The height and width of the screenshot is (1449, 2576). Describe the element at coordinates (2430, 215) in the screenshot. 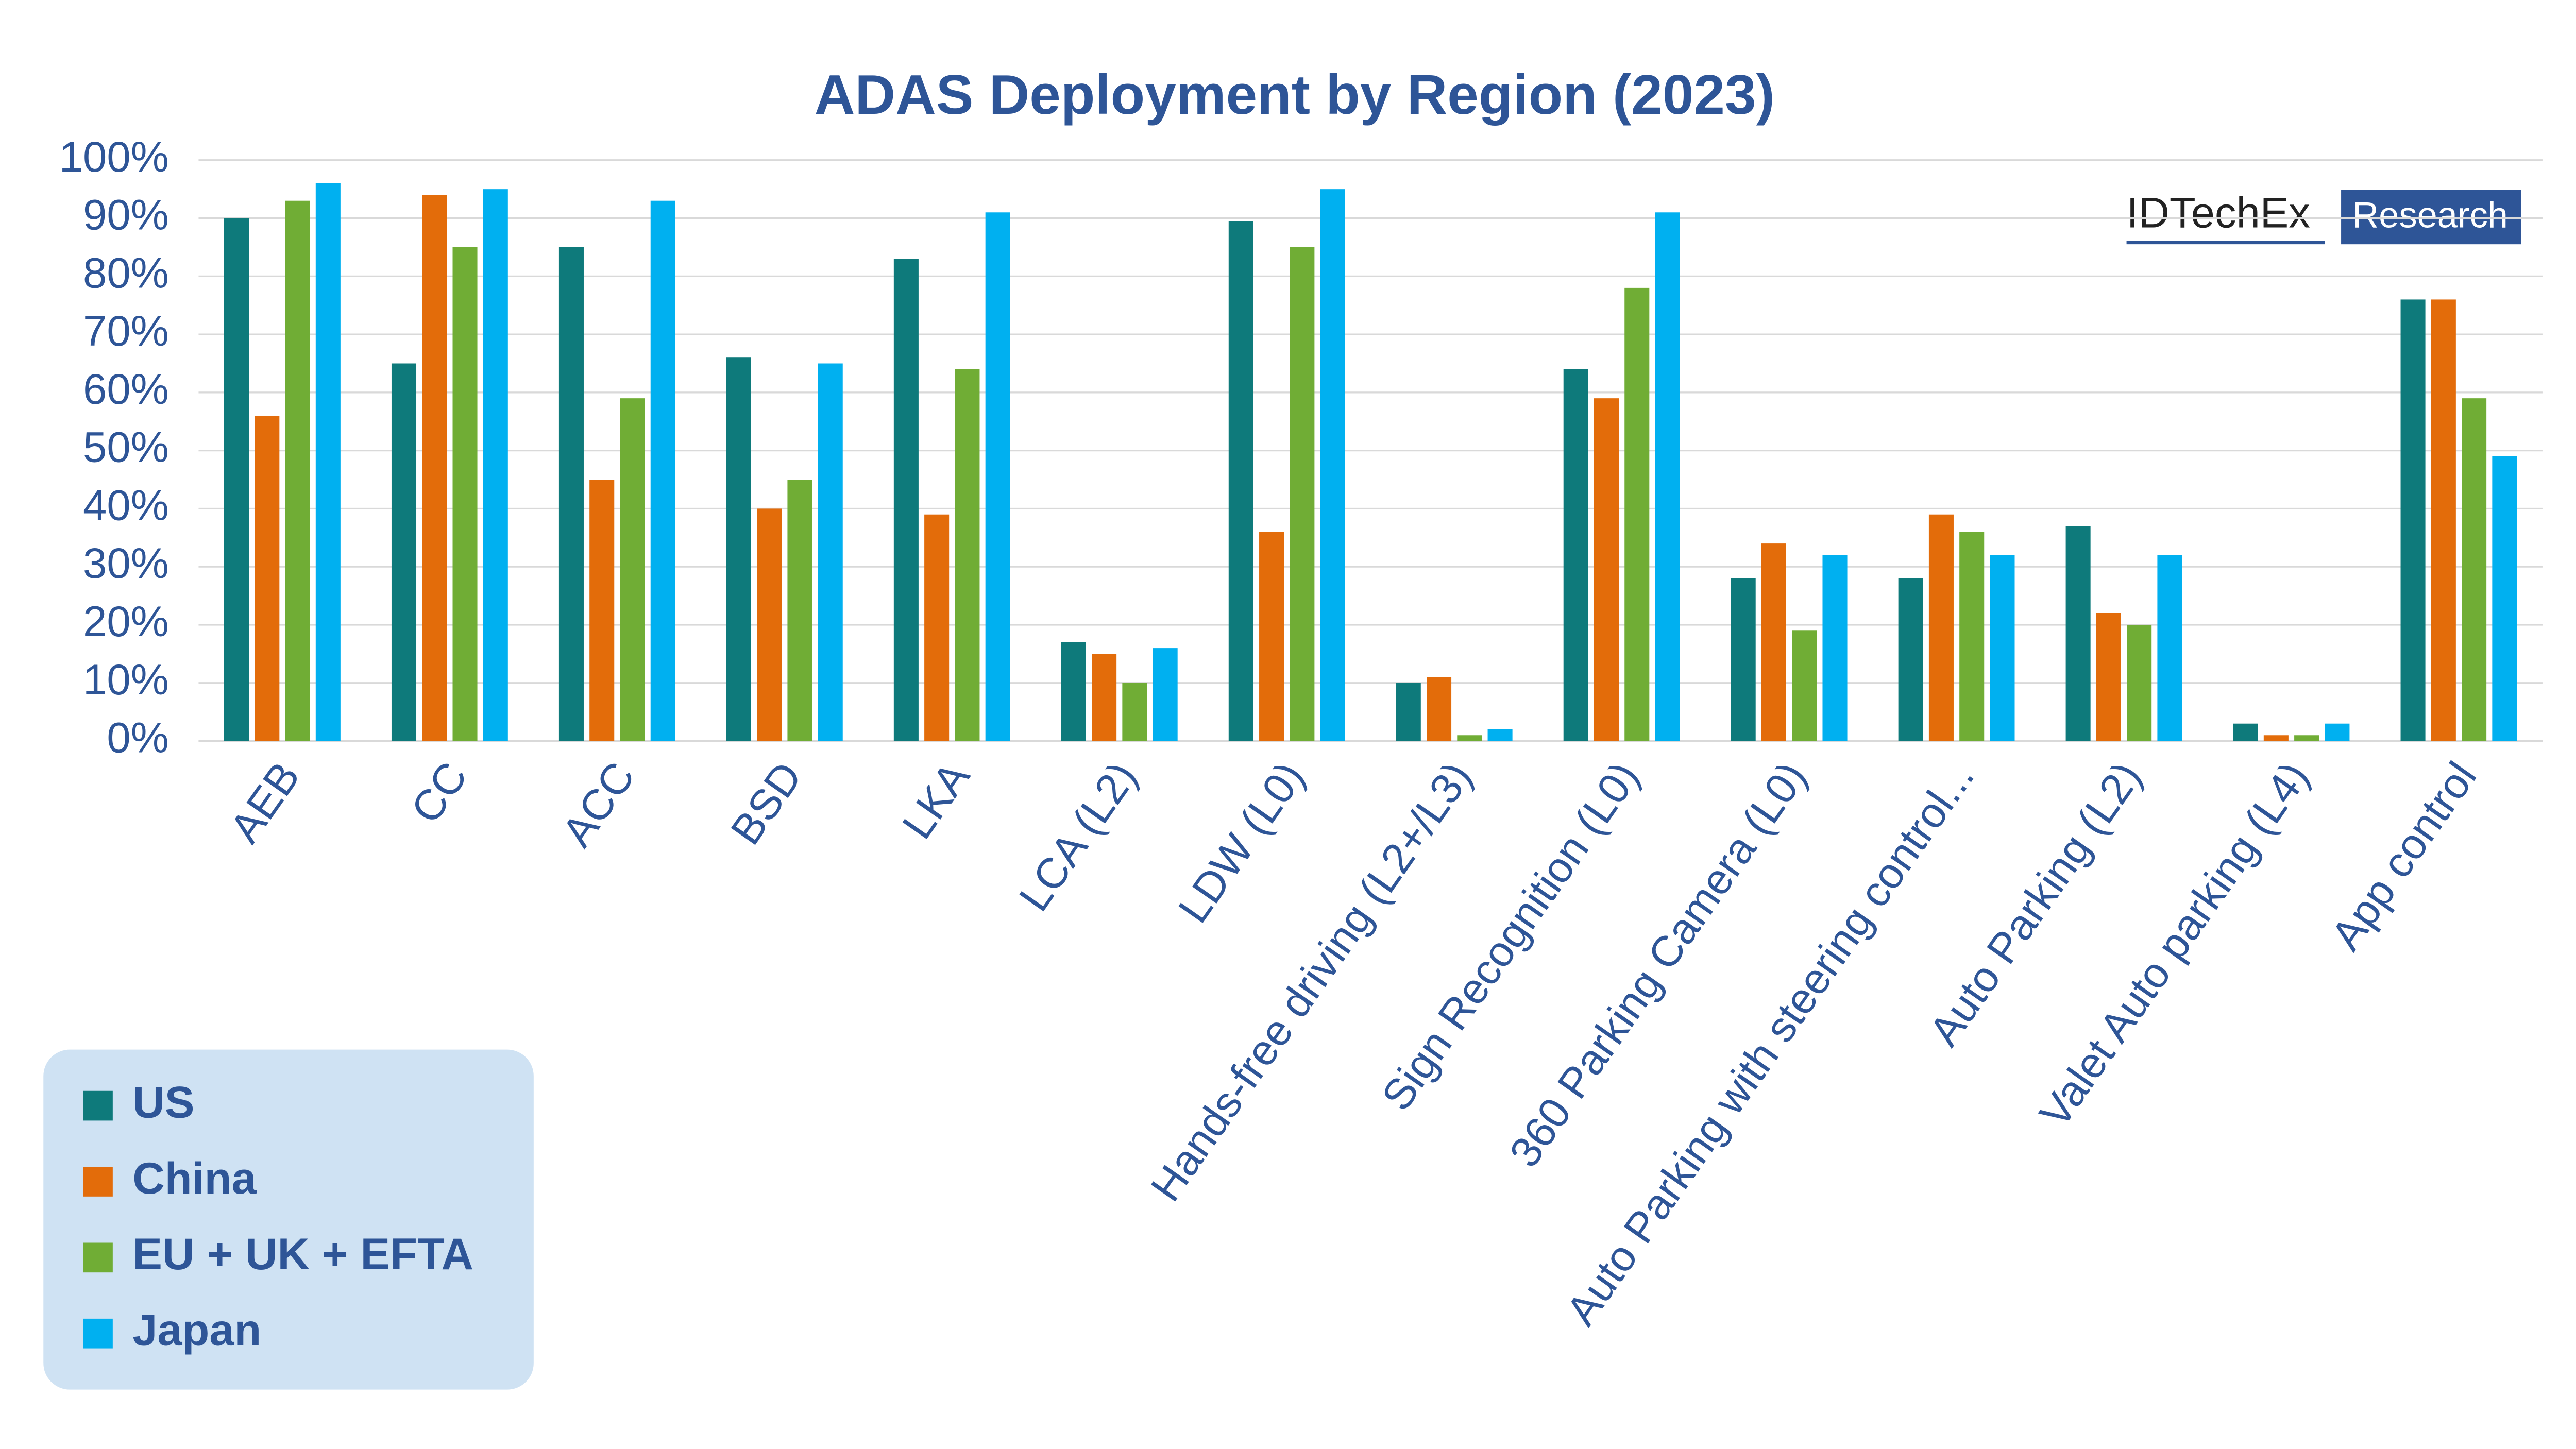

I see `logo-label: Research` at that location.